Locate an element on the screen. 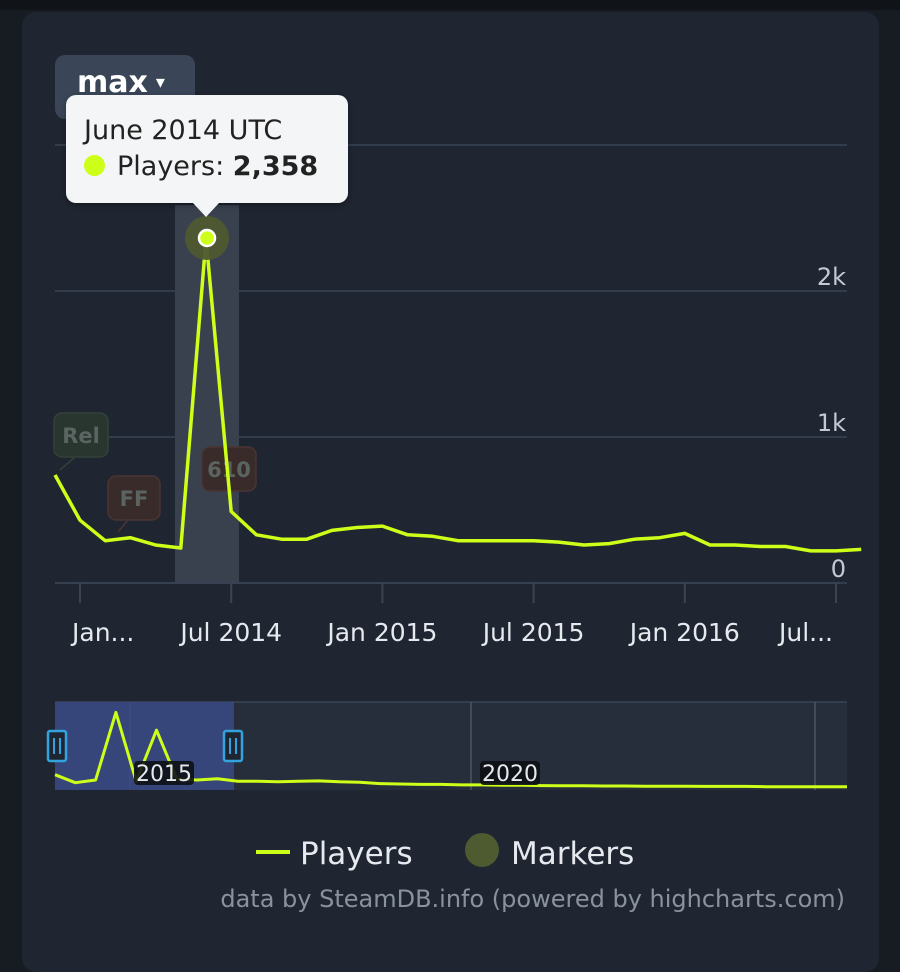 Image resolution: width=900 pixels, height=972 pixels. range-selector-label: max is located at coordinates (112, 82).